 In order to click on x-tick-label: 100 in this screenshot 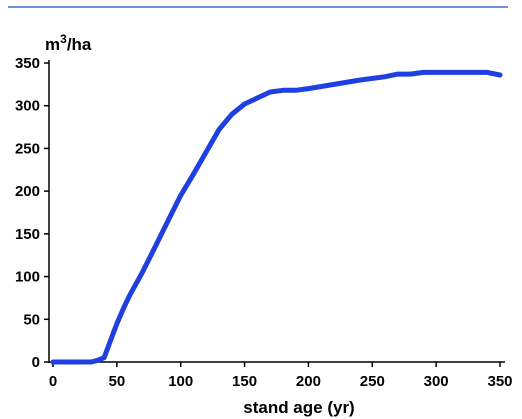, I will do `click(180, 381)`.